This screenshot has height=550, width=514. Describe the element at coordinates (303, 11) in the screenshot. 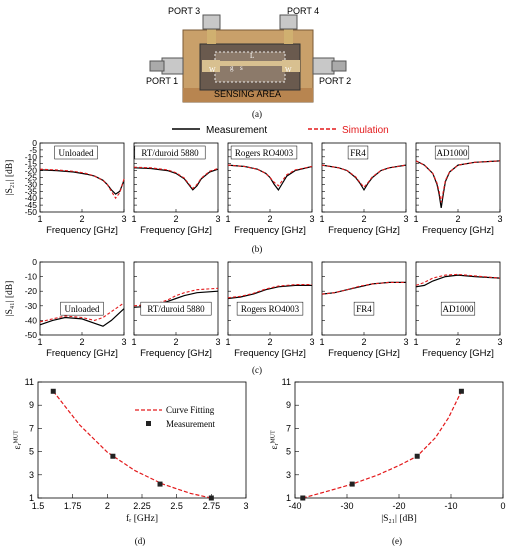

I see `port-4-label: PORT 4` at that location.